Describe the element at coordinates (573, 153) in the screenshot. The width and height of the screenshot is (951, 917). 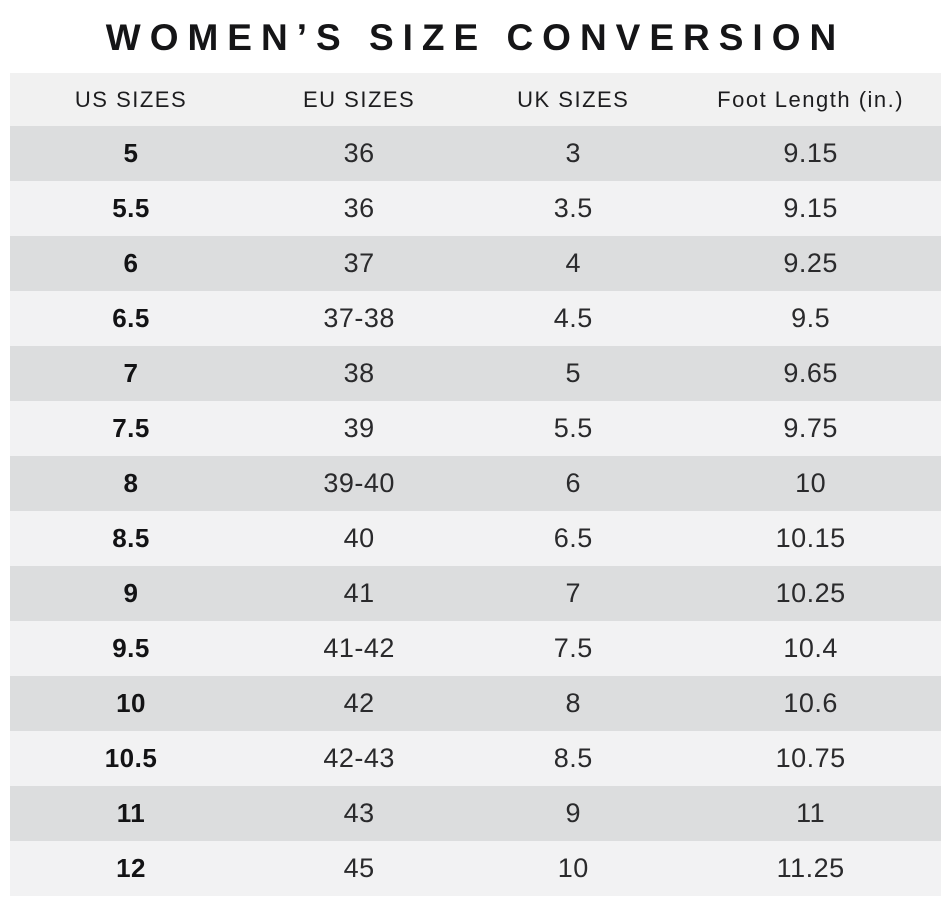
I see `cell-uk-size: 3` at that location.